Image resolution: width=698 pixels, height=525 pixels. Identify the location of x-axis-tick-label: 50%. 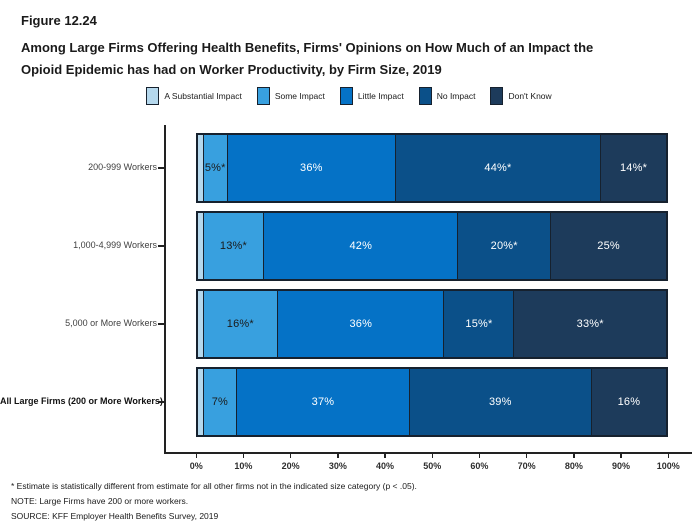
(432, 466).